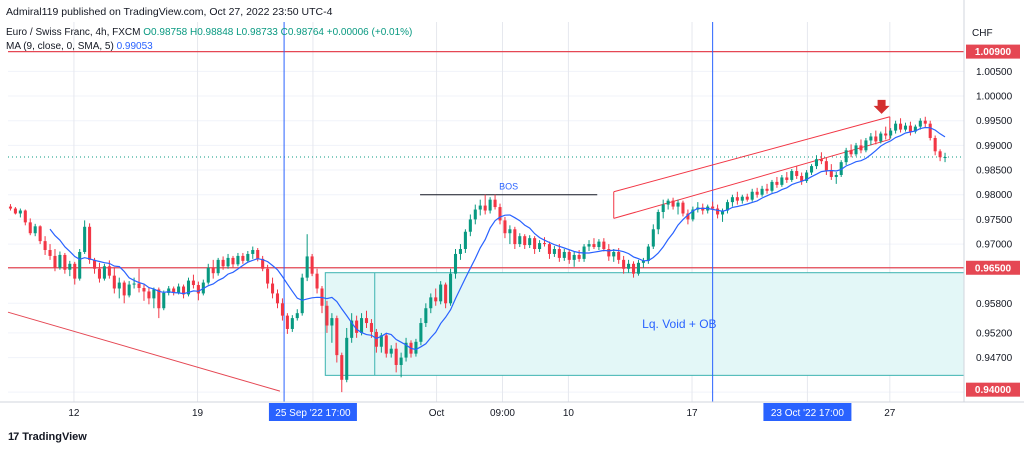  I want to click on y-tick-label: 0.94700, so click(994, 358).